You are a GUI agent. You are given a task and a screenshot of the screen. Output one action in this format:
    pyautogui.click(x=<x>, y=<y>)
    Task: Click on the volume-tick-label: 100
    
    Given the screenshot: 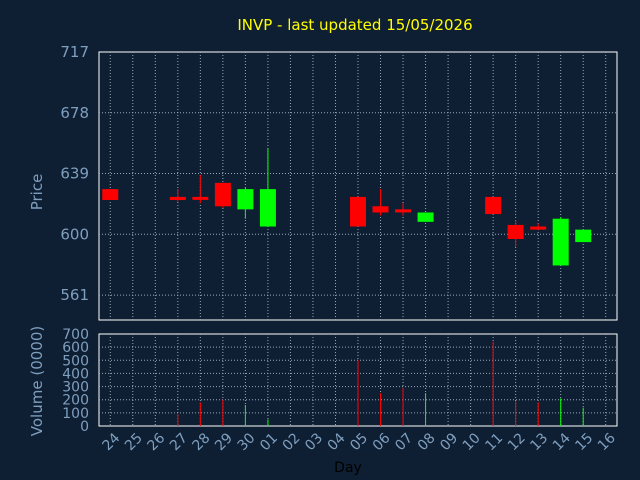 What is the action you would take?
    pyautogui.click(x=75, y=414)
    